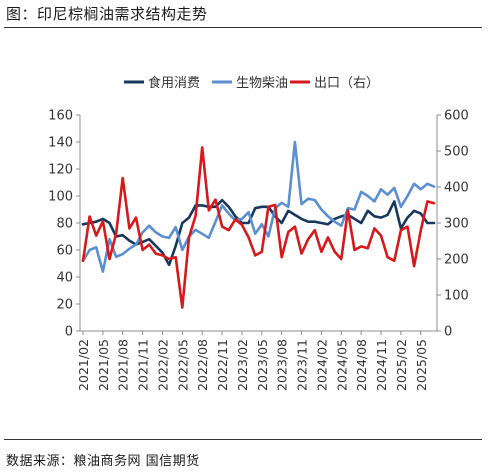 This screenshot has width=488, height=473. Describe the element at coordinates (361, 365) in the screenshot. I see `x-tick-label: 2024/08` at that location.